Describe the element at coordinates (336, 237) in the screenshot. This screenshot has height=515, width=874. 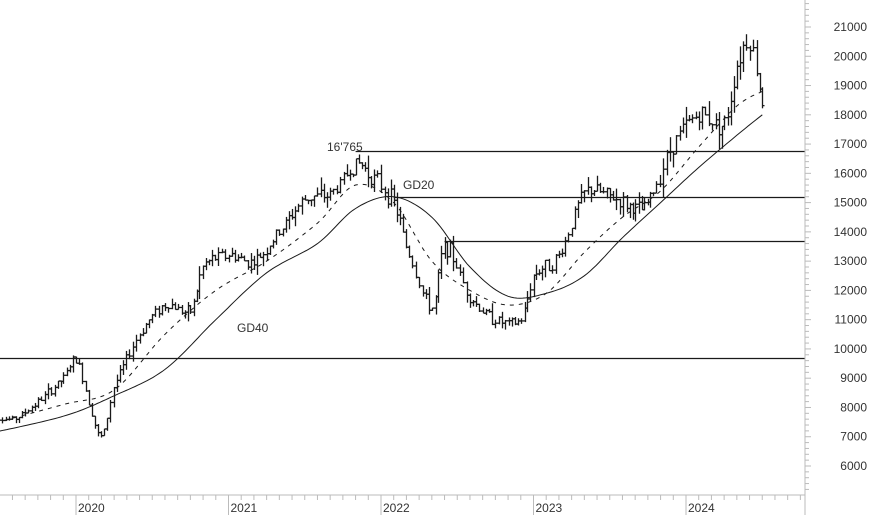
I see `annotations: 16'765 GD20 GD40` at that location.